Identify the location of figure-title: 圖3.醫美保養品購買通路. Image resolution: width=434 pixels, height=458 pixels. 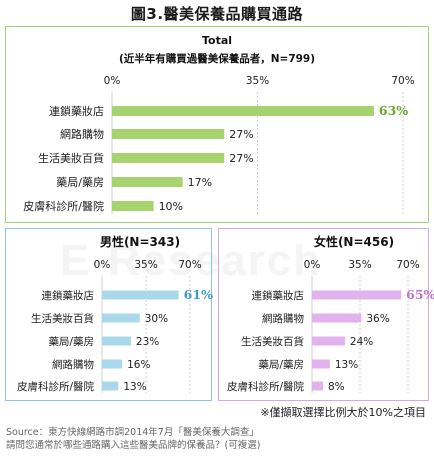
(217, 14).